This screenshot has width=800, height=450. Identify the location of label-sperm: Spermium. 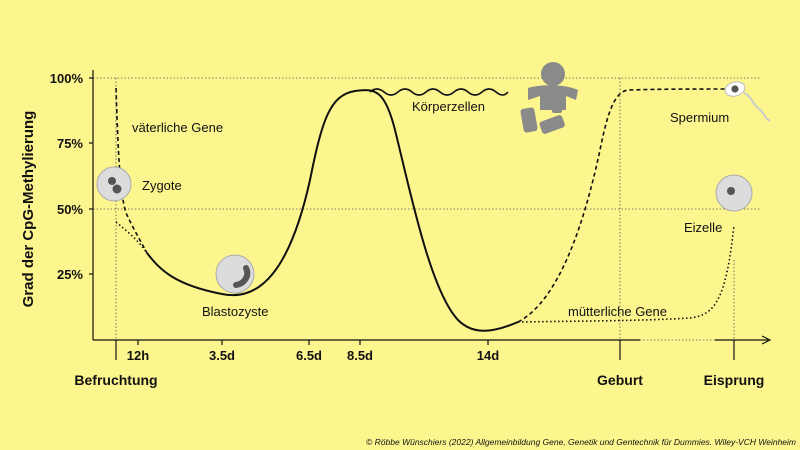
(699, 117).